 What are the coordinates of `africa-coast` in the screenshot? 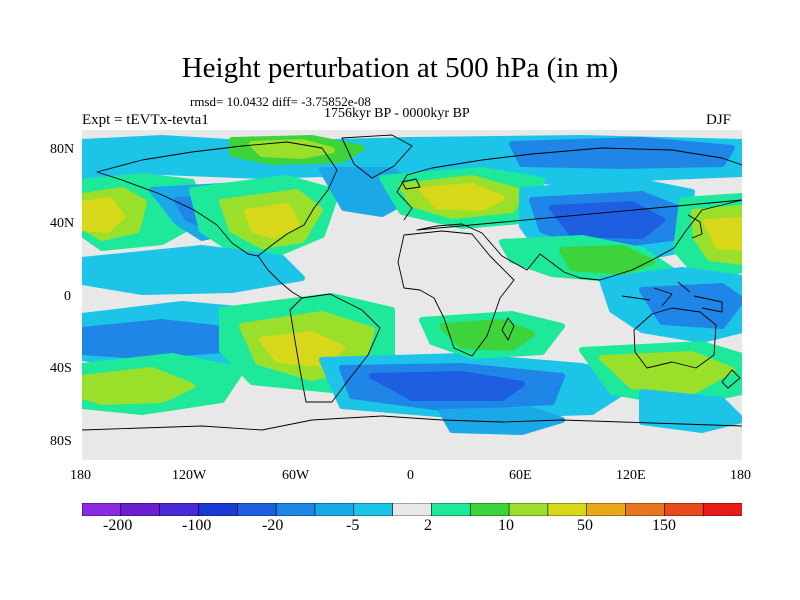 It's located at (456, 293).